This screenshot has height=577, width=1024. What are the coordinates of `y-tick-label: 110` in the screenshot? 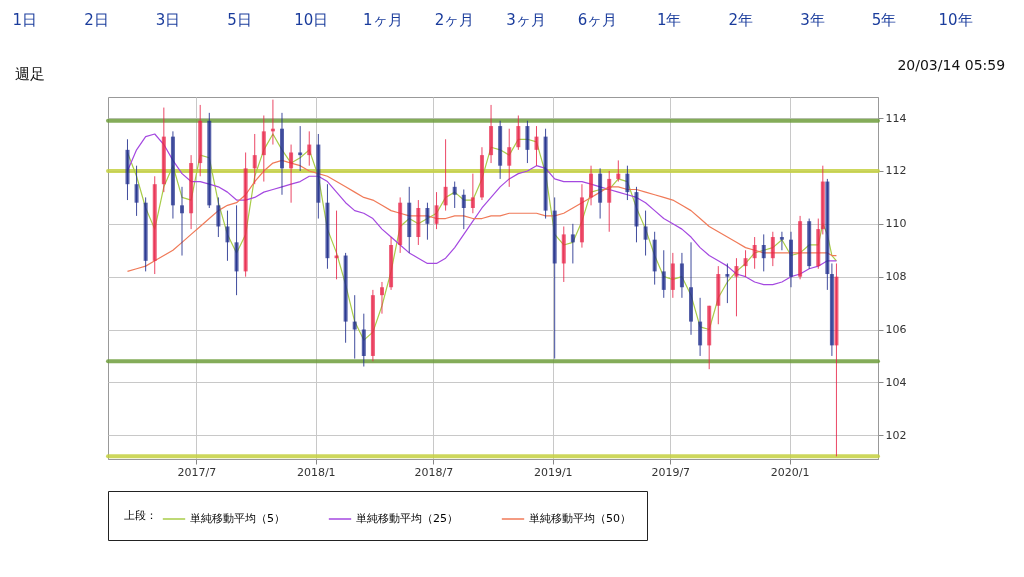 It's located at (896, 224).